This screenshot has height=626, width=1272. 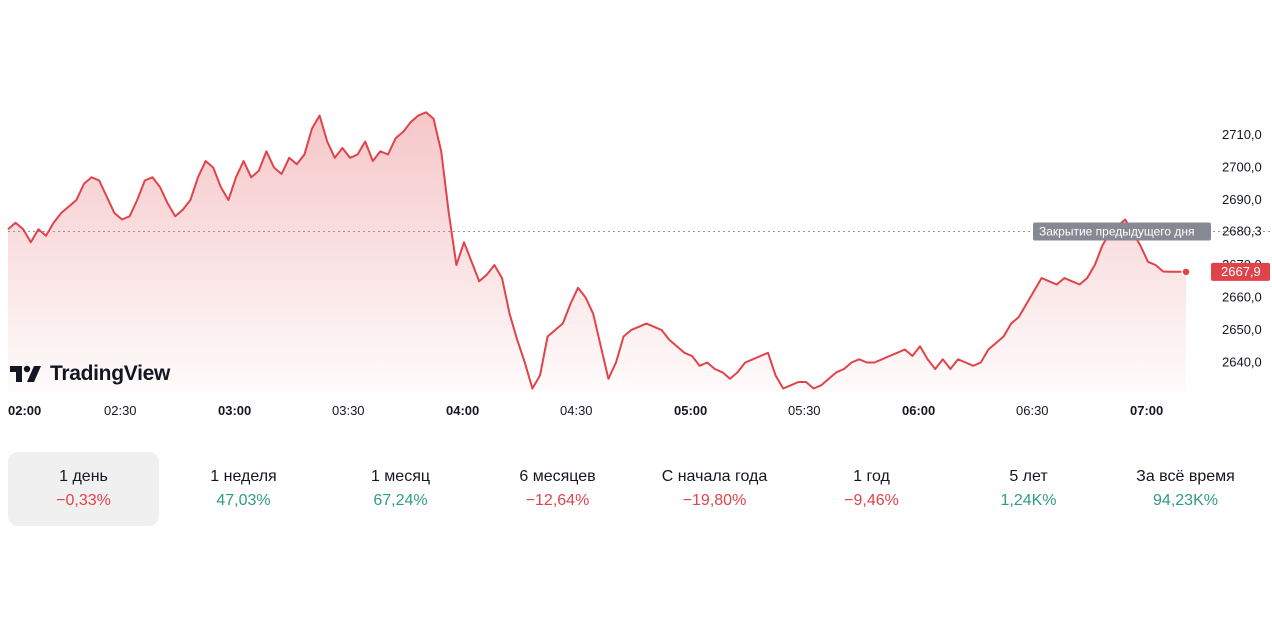 What do you see at coordinates (83, 500) in the screenshot?
I see `period-change: −0,33%` at bounding box center [83, 500].